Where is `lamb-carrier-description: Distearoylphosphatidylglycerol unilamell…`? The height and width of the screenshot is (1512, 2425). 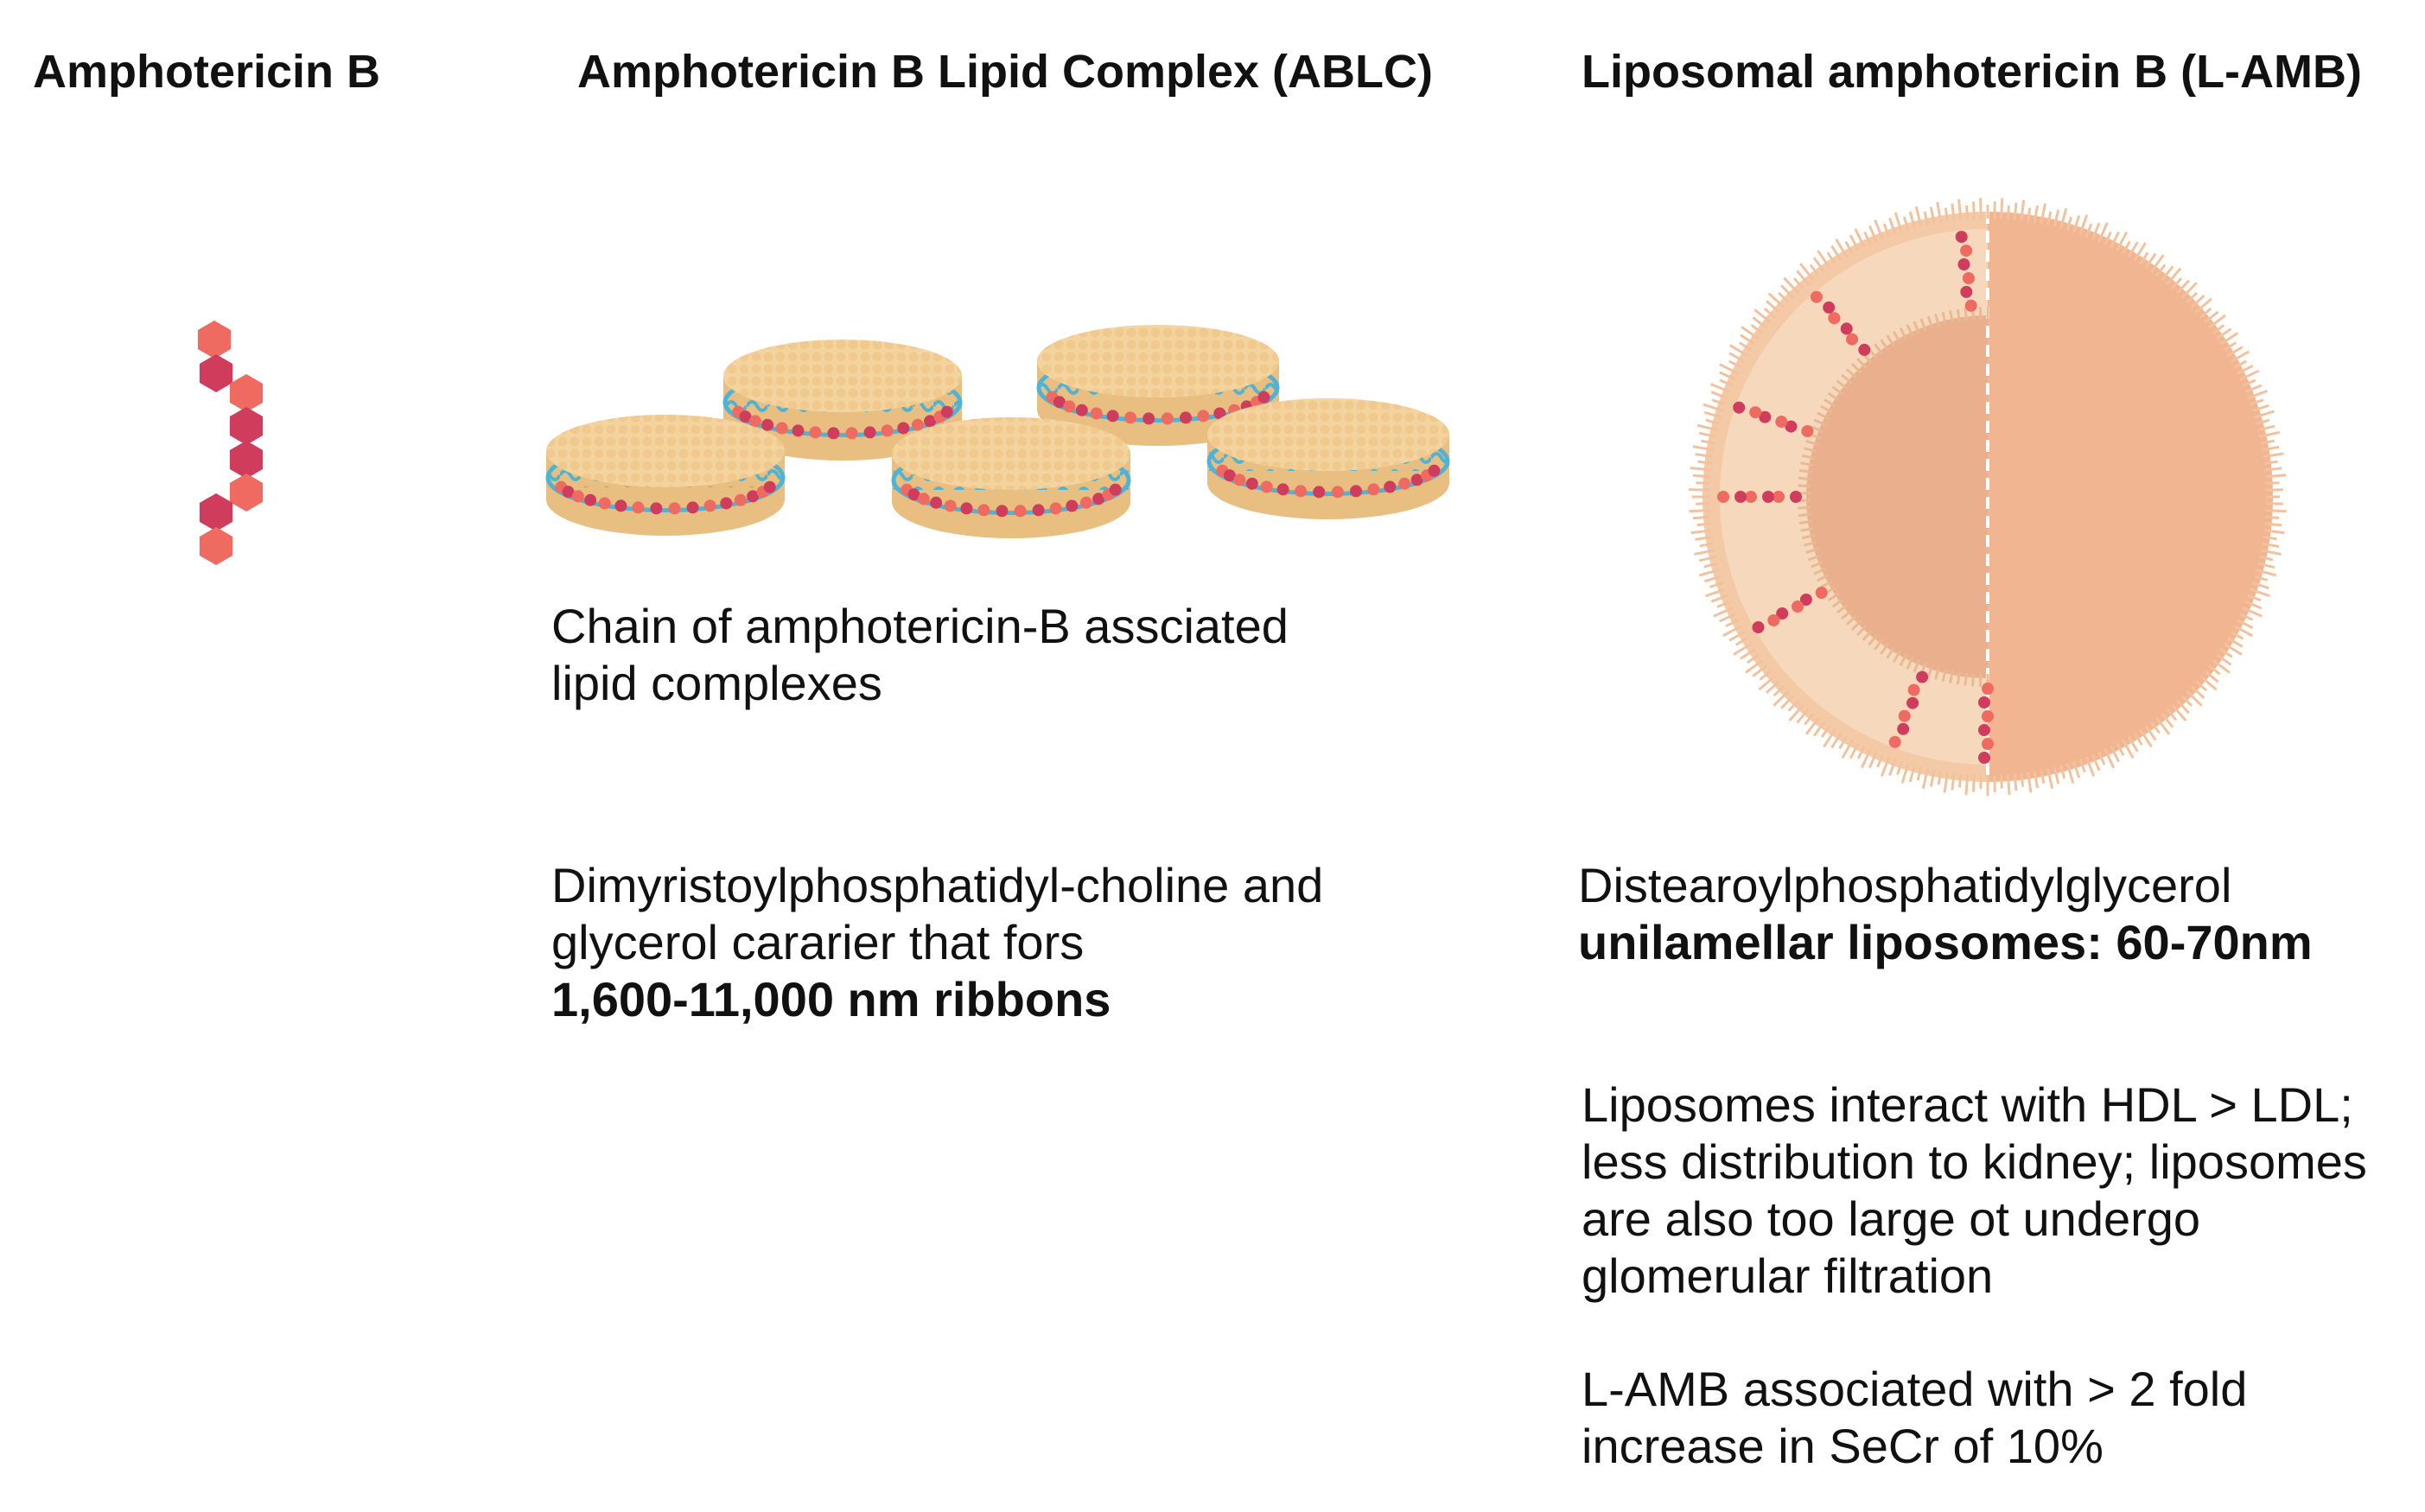 lamb-carrier-description: Distearoylphosphatidylglycerol unilamell… is located at coordinates (1946, 913).